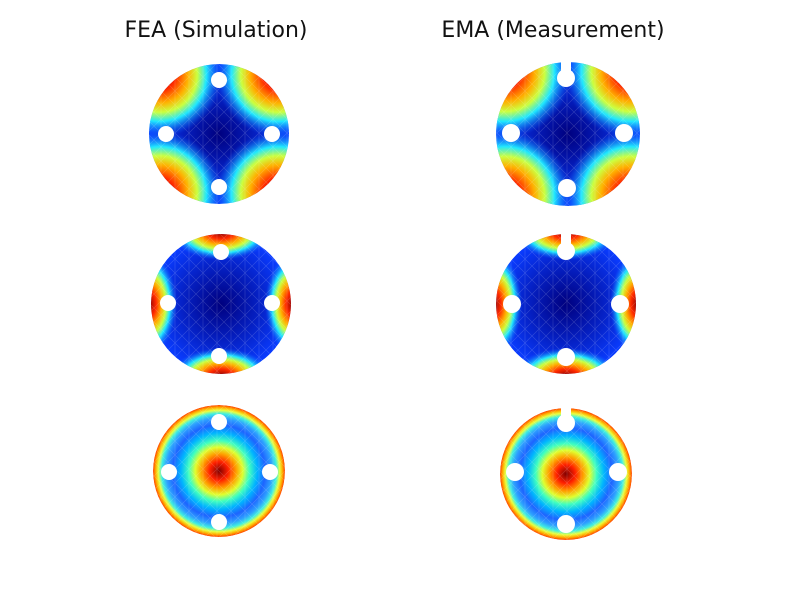  Describe the element at coordinates (566, 472) in the screenshot. I see `ema-mode-3-disk` at that location.